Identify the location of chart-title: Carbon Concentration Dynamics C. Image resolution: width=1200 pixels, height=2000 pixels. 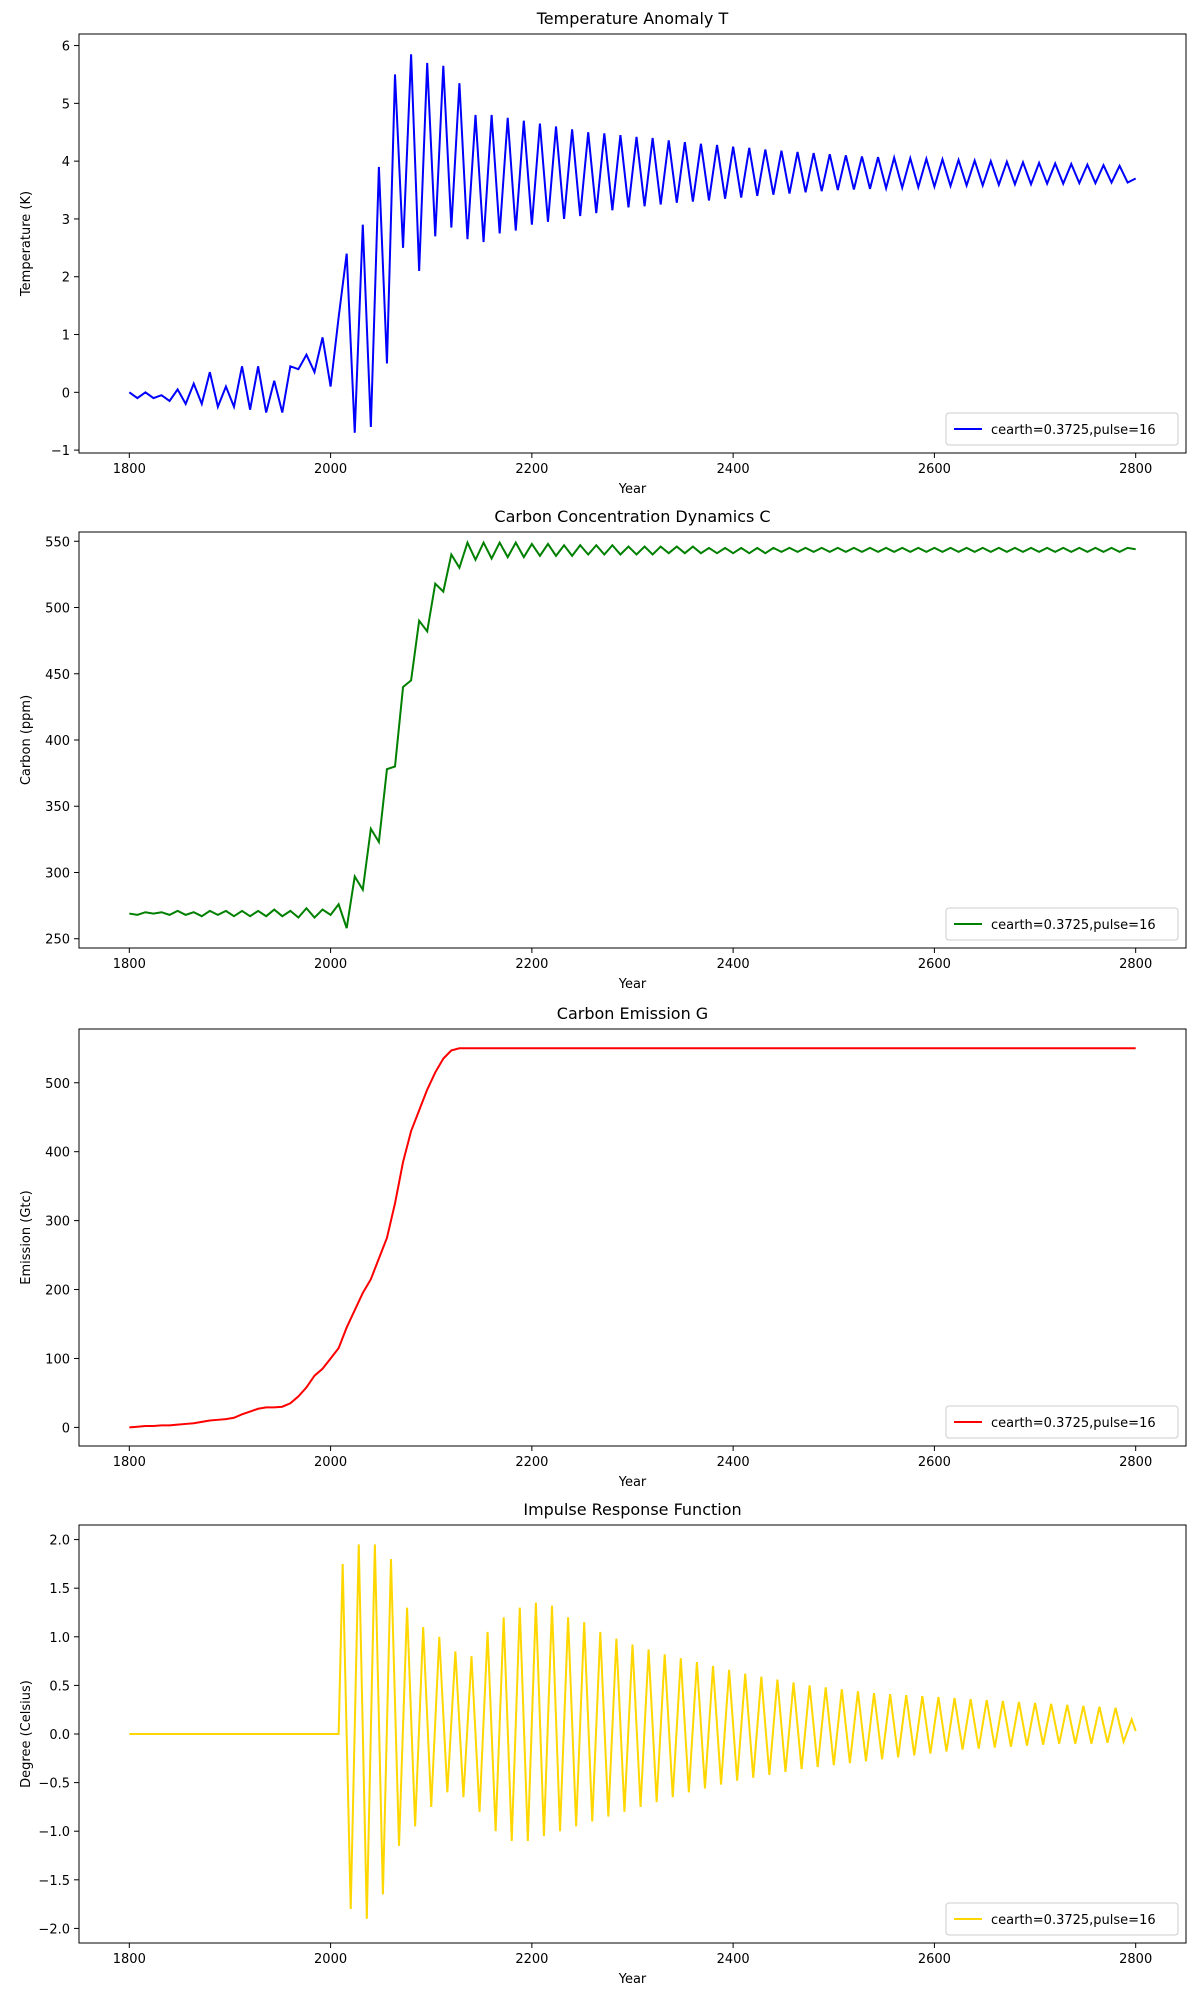
(632, 516).